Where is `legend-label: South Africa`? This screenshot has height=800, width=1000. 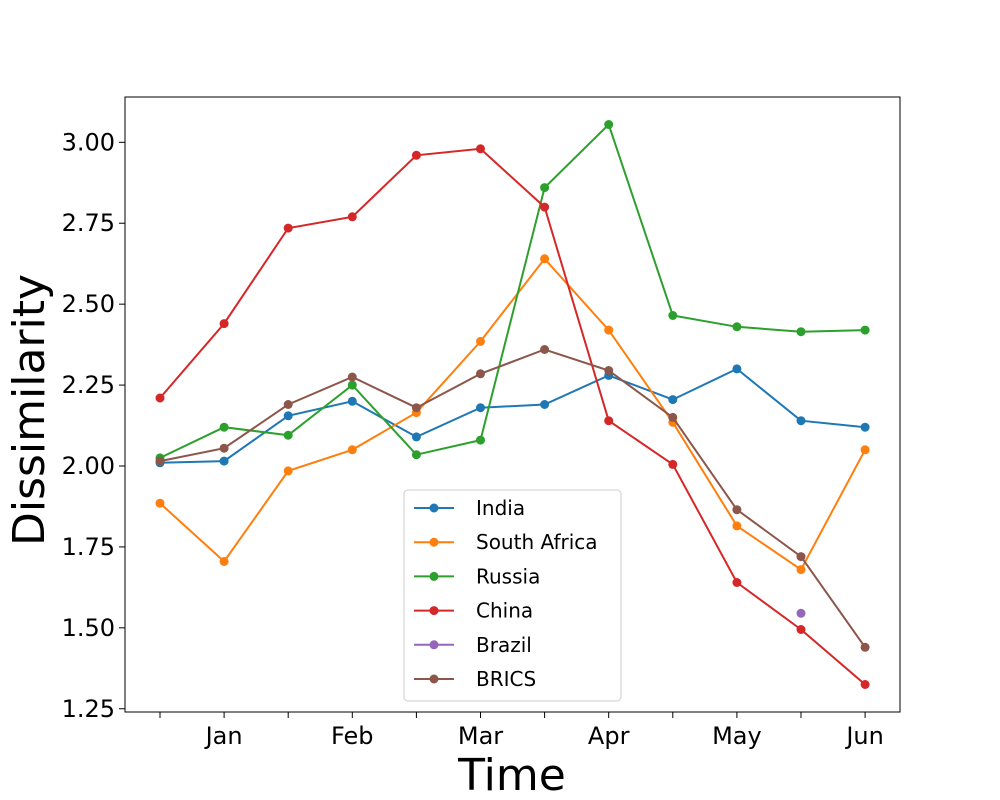
legend-label: South Africa is located at coordinates (537, 542).